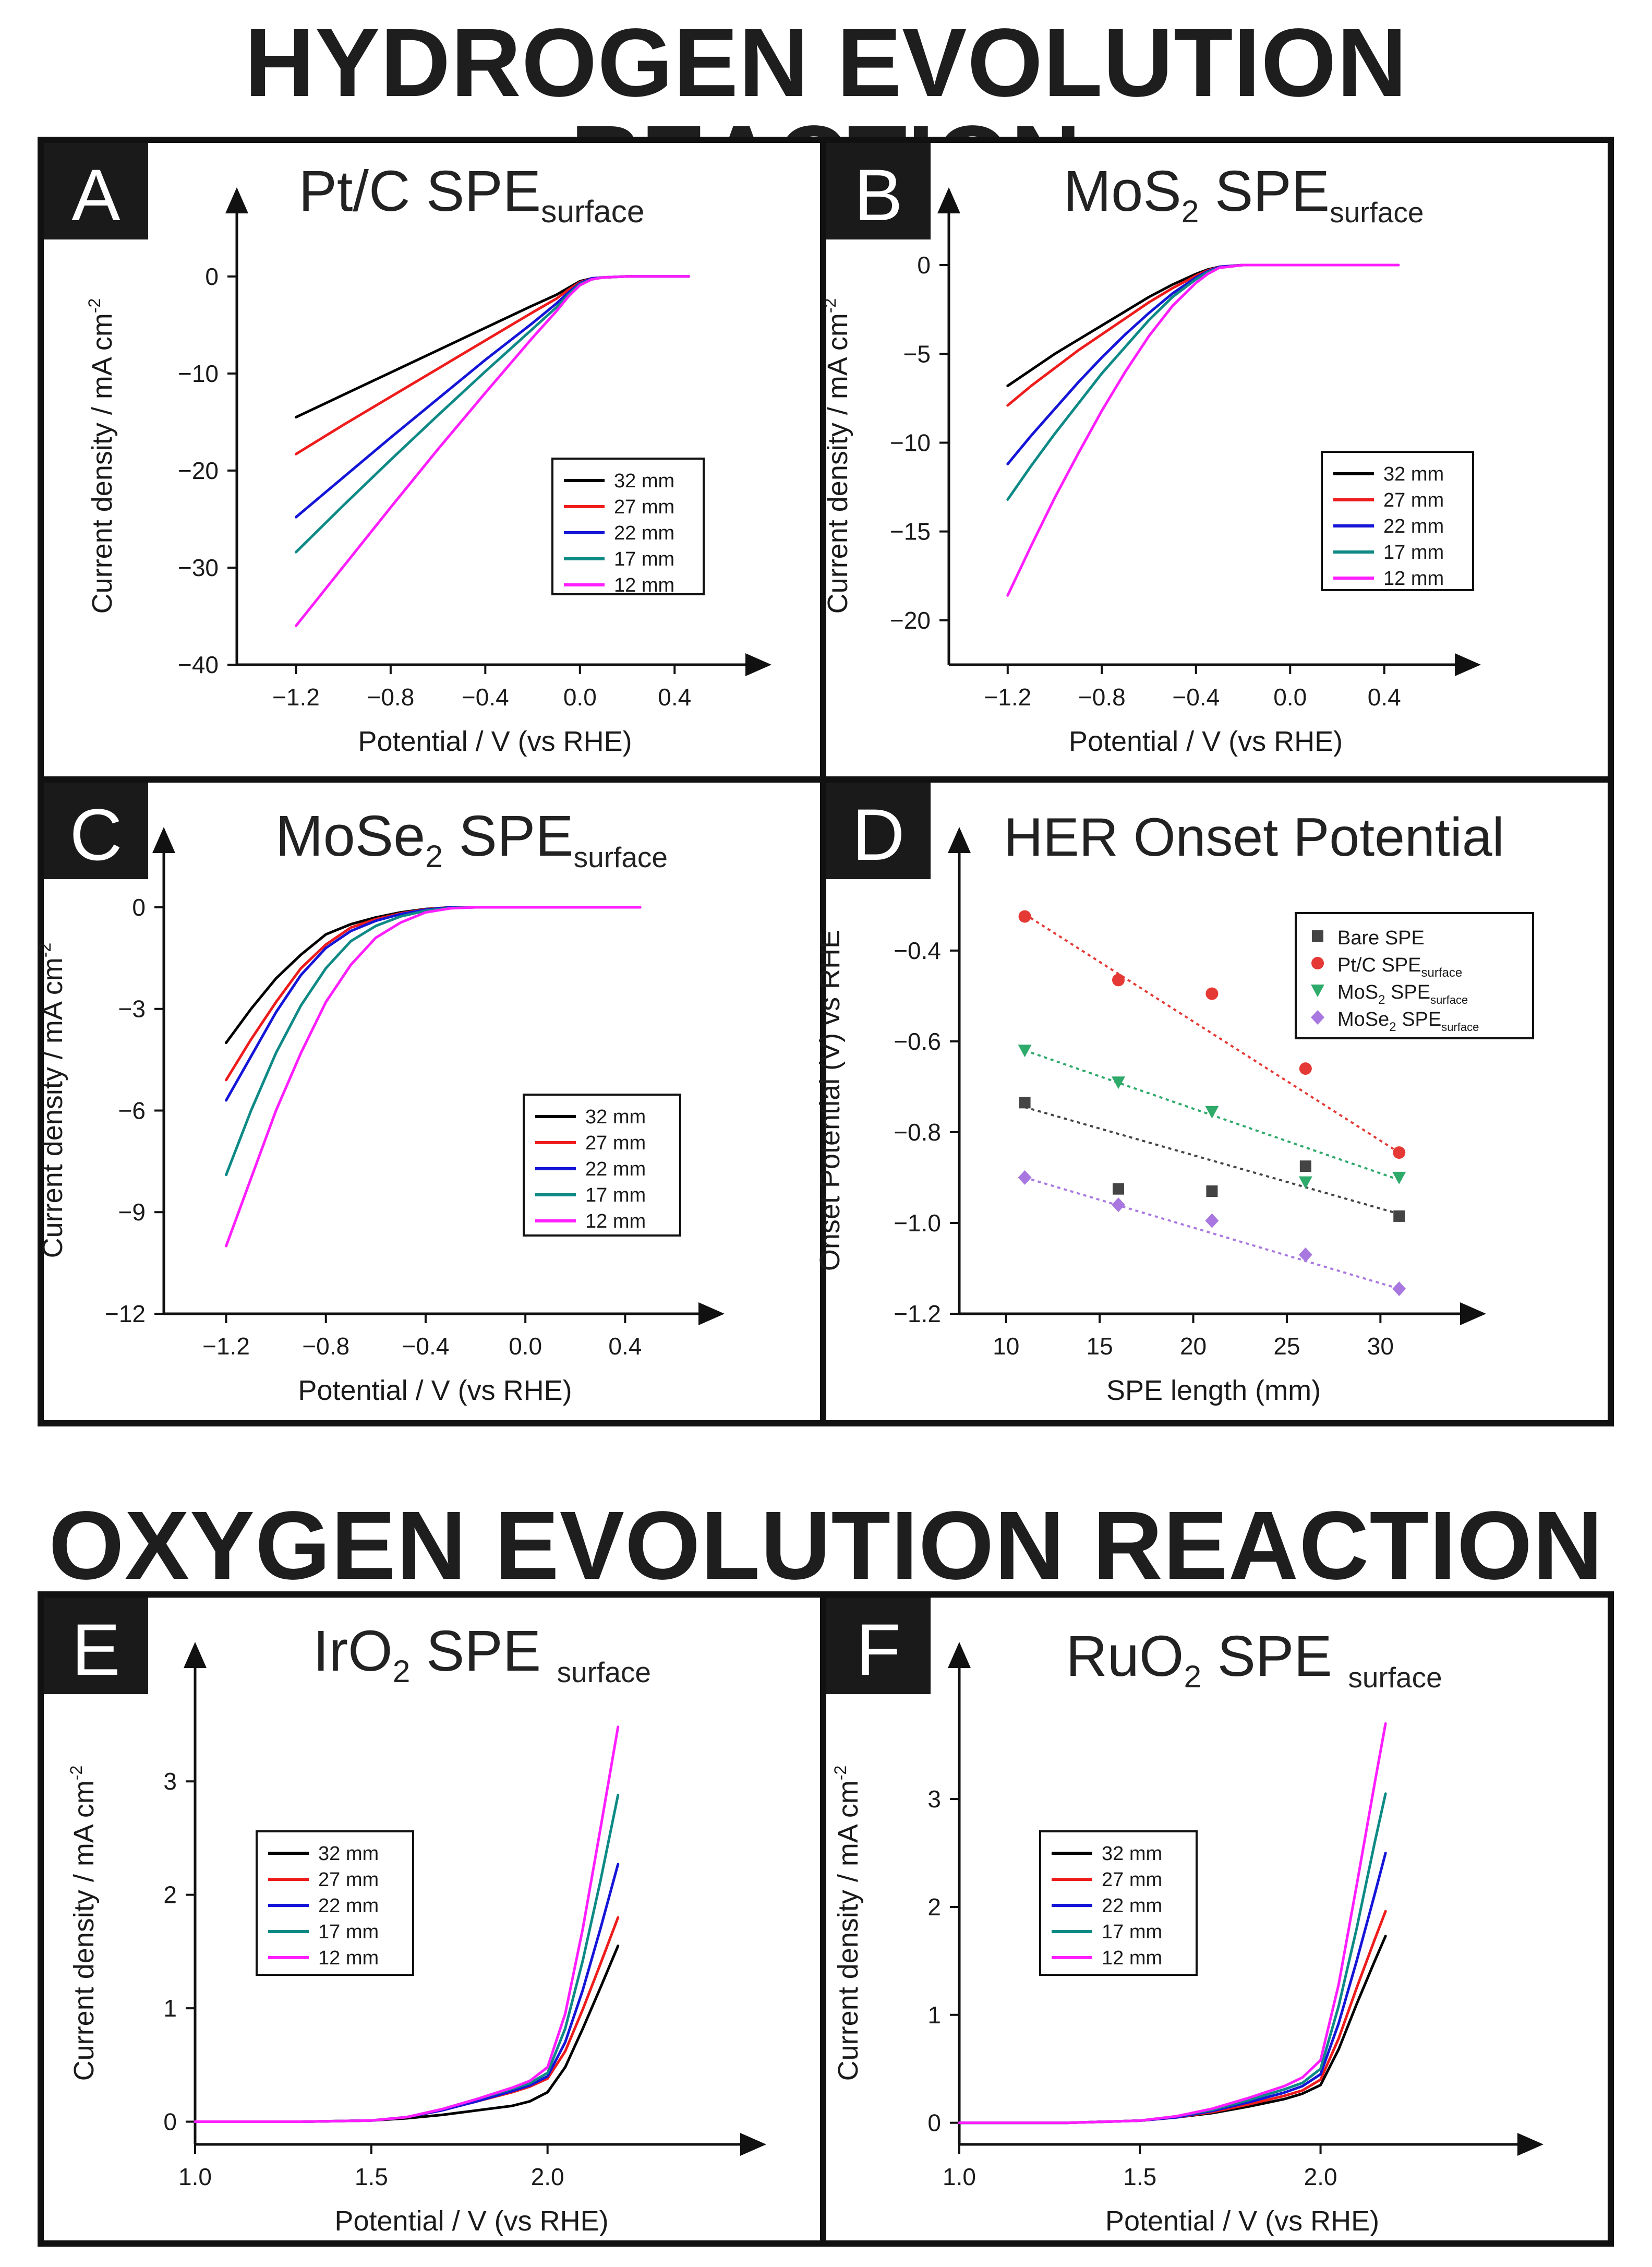 The image size is (1652, 2267). What do you see at coordinates (170, 2122) in the screenshot?
I see `y-tick-label: 0` at bounding box center [170, 2122].